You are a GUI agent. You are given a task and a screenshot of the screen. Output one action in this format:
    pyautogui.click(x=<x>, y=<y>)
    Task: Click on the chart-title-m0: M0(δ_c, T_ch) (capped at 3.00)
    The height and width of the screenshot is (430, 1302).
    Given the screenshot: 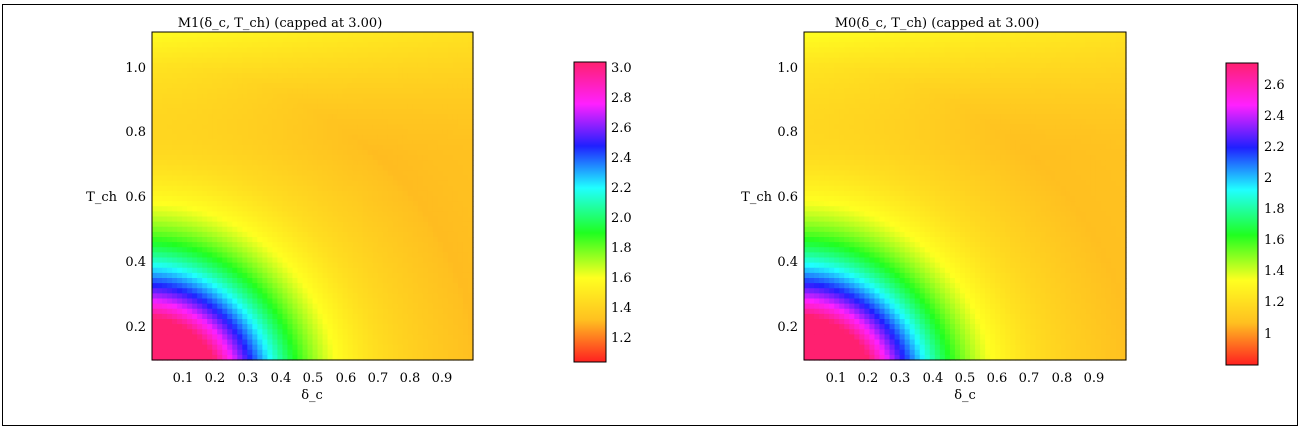 What is the action you would take?
    pyautogui.click(x=937, y=23)
    